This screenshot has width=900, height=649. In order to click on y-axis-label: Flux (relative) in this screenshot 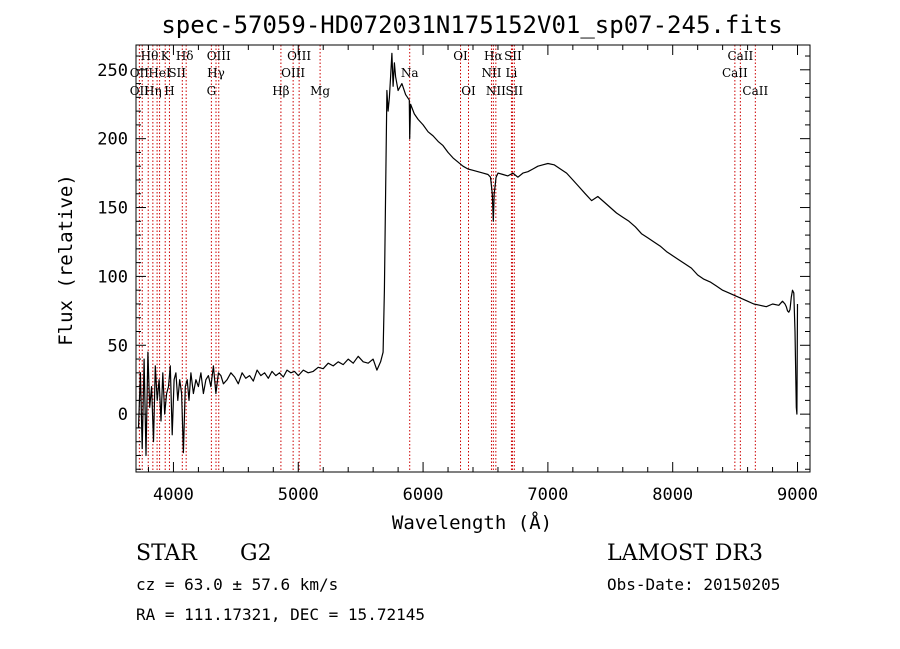, I will do `click(66, 260)`.